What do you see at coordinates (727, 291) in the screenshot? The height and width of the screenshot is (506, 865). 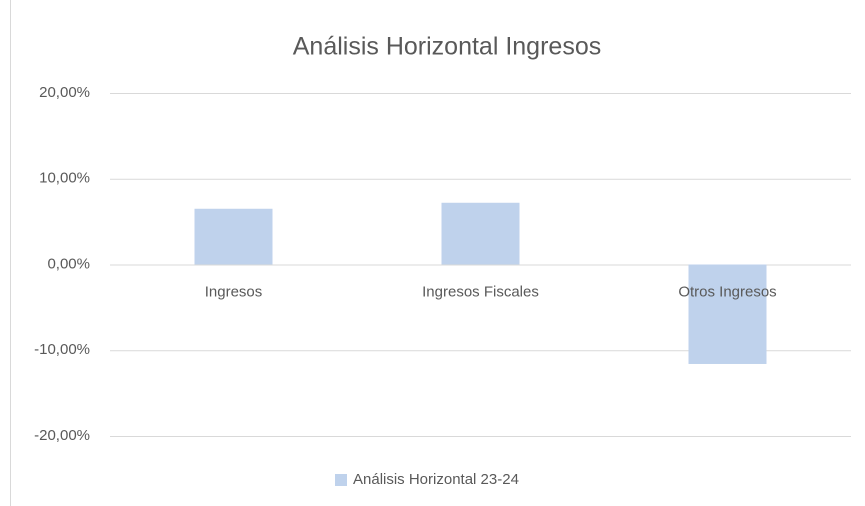 I see `x-tick-label: Otros Ingresos` at bounding box center [727, 291].